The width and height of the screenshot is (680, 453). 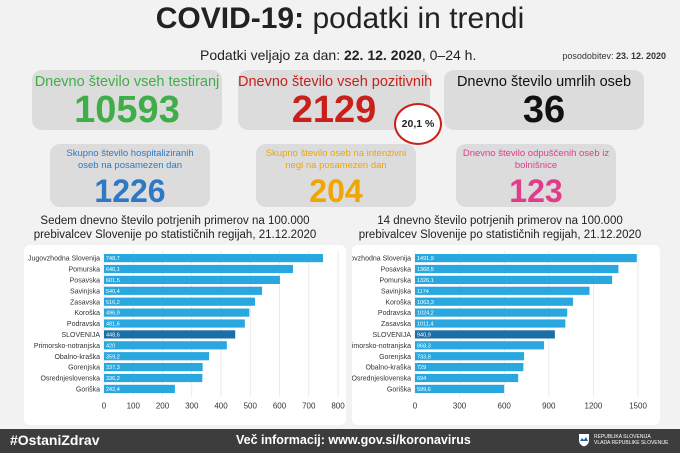 I want to click on category-label: Osrednjeslovenska, so click(x=381, y=379).